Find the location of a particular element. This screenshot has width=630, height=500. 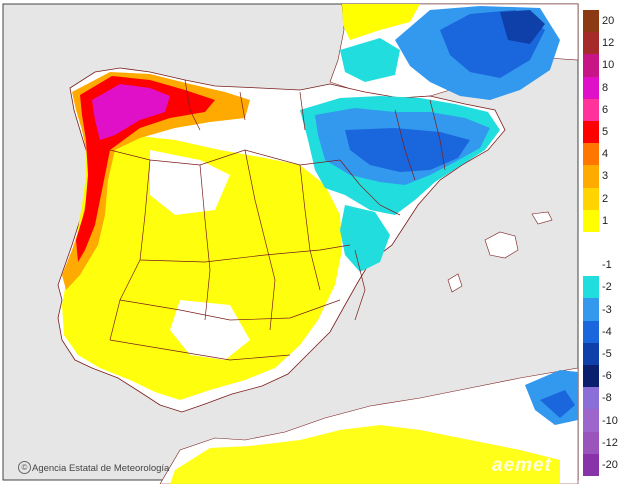

legend-label: -5 is located at coordinates (607, 353).